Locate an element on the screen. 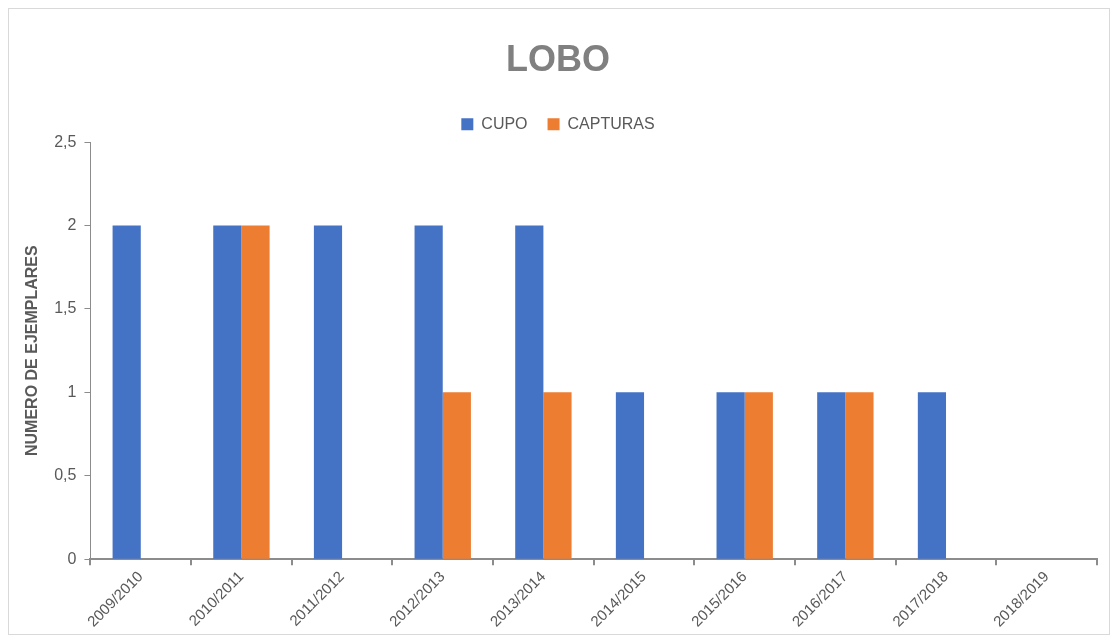  chart-title: LOBO is located at coordinates (558, 58).